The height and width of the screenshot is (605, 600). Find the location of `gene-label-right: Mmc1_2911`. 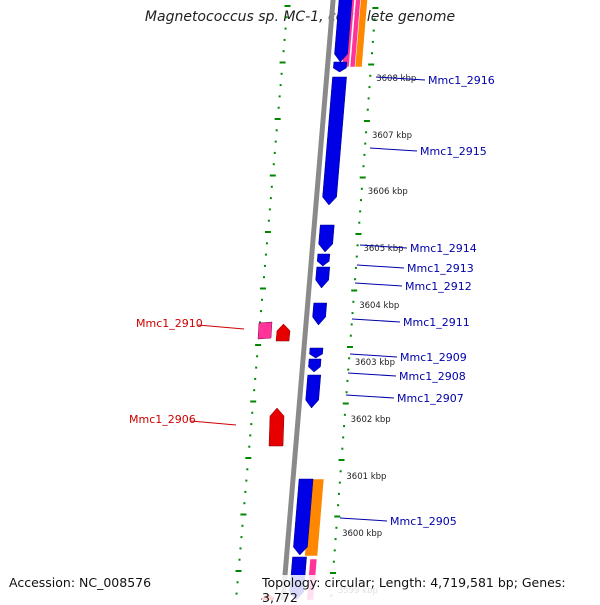

gene-label-right: Mmc1_2911 is located at coordinates (436, 322).